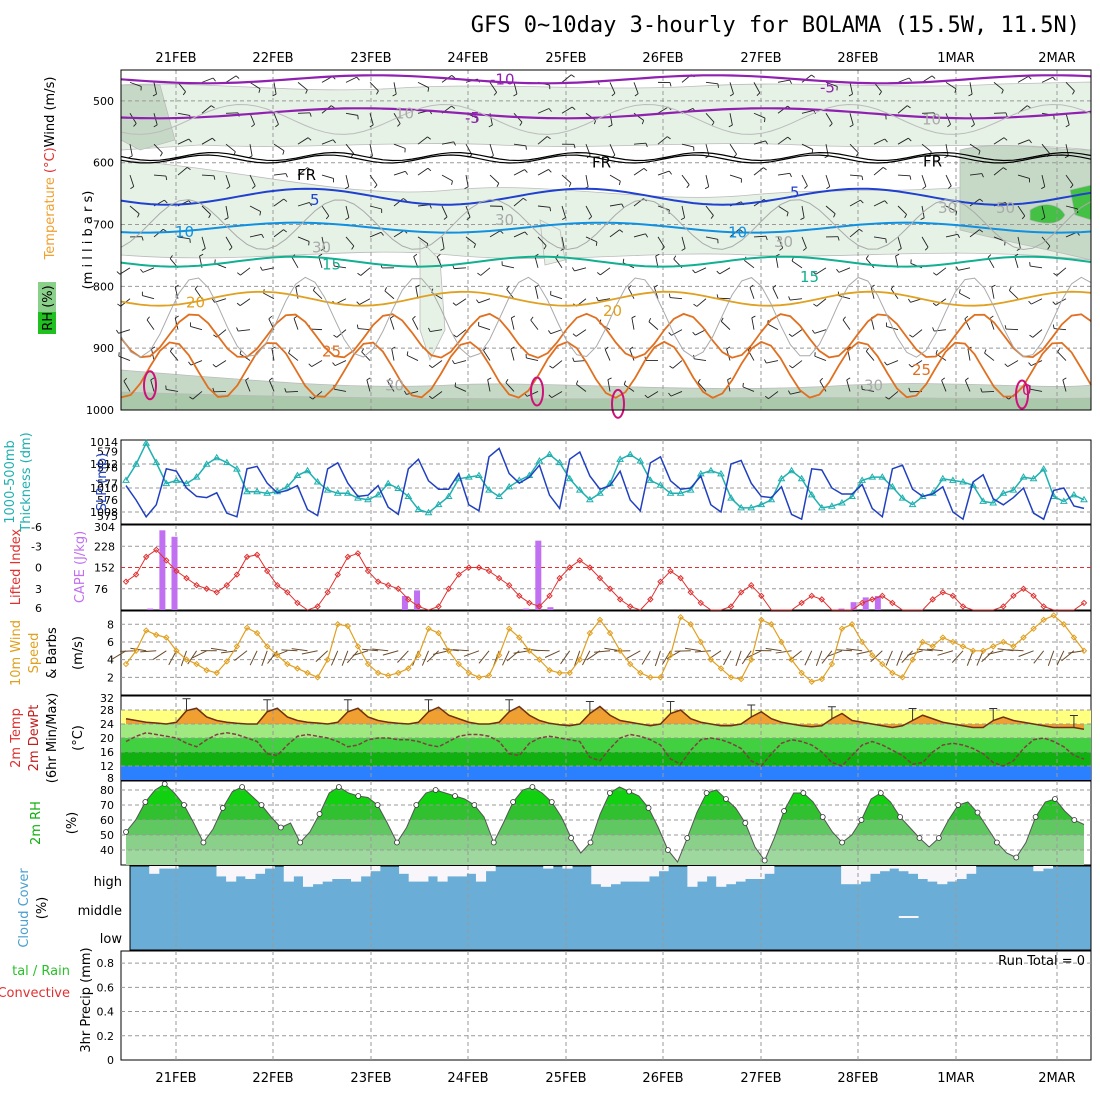 This screenshot has height=1100, width=1100. What do you see at coordinates (100, 911) in the screenshot?
I see `cloud-level-label: middle` at bounding box center [100, 911].